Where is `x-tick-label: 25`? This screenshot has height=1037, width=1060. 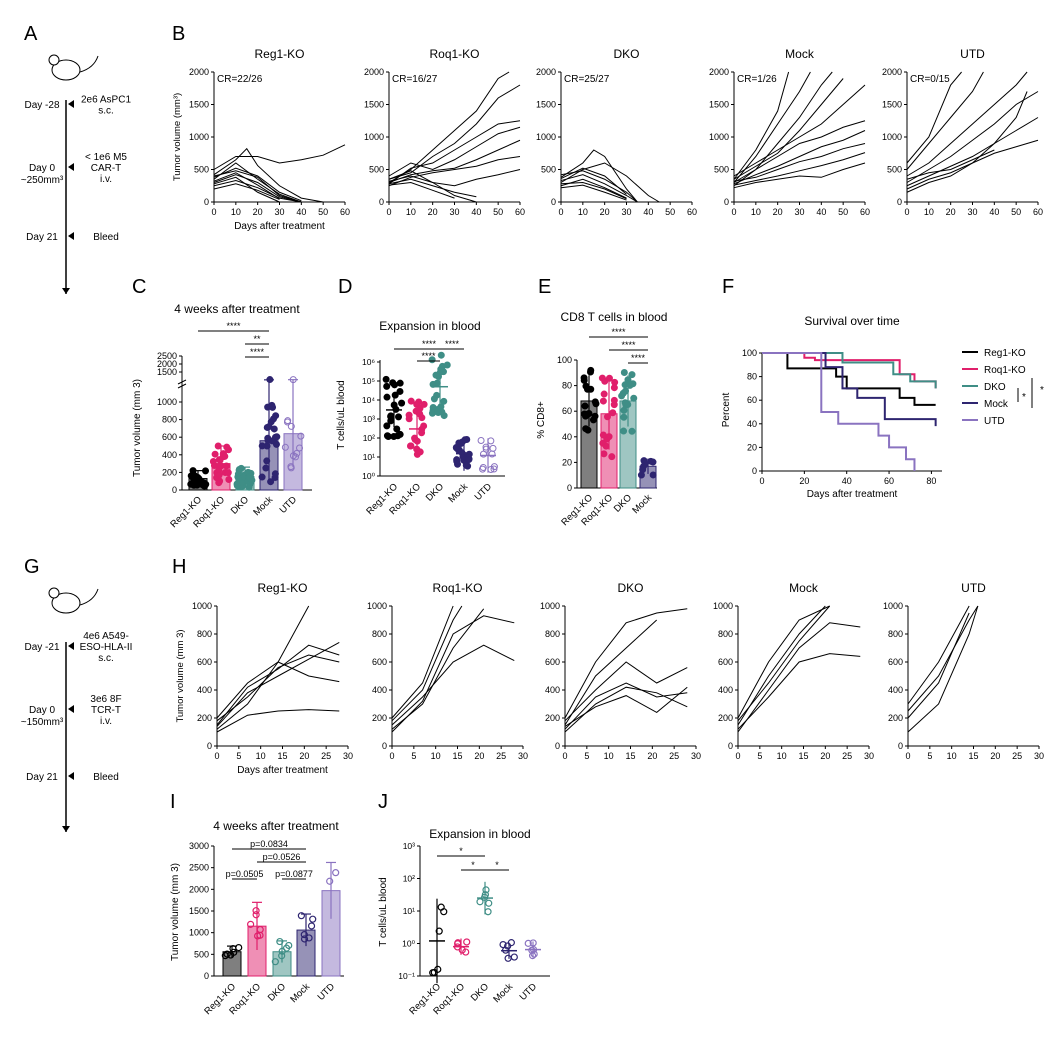 x-tick-label: 25 is located at coordinates (501, 756).